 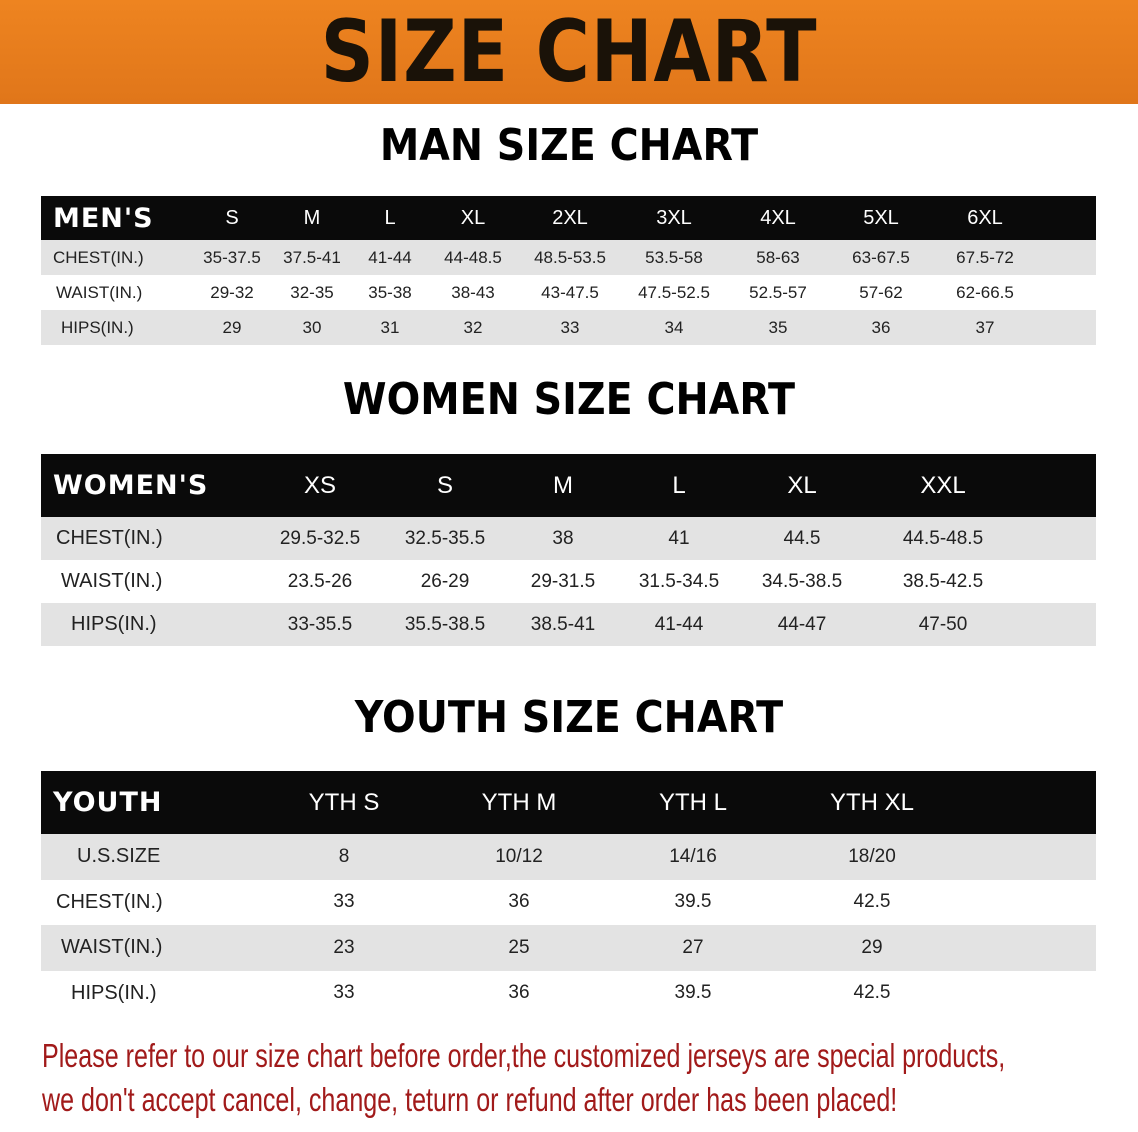 I want to click on table-cell: 41-44, so click(x=679, y=624).